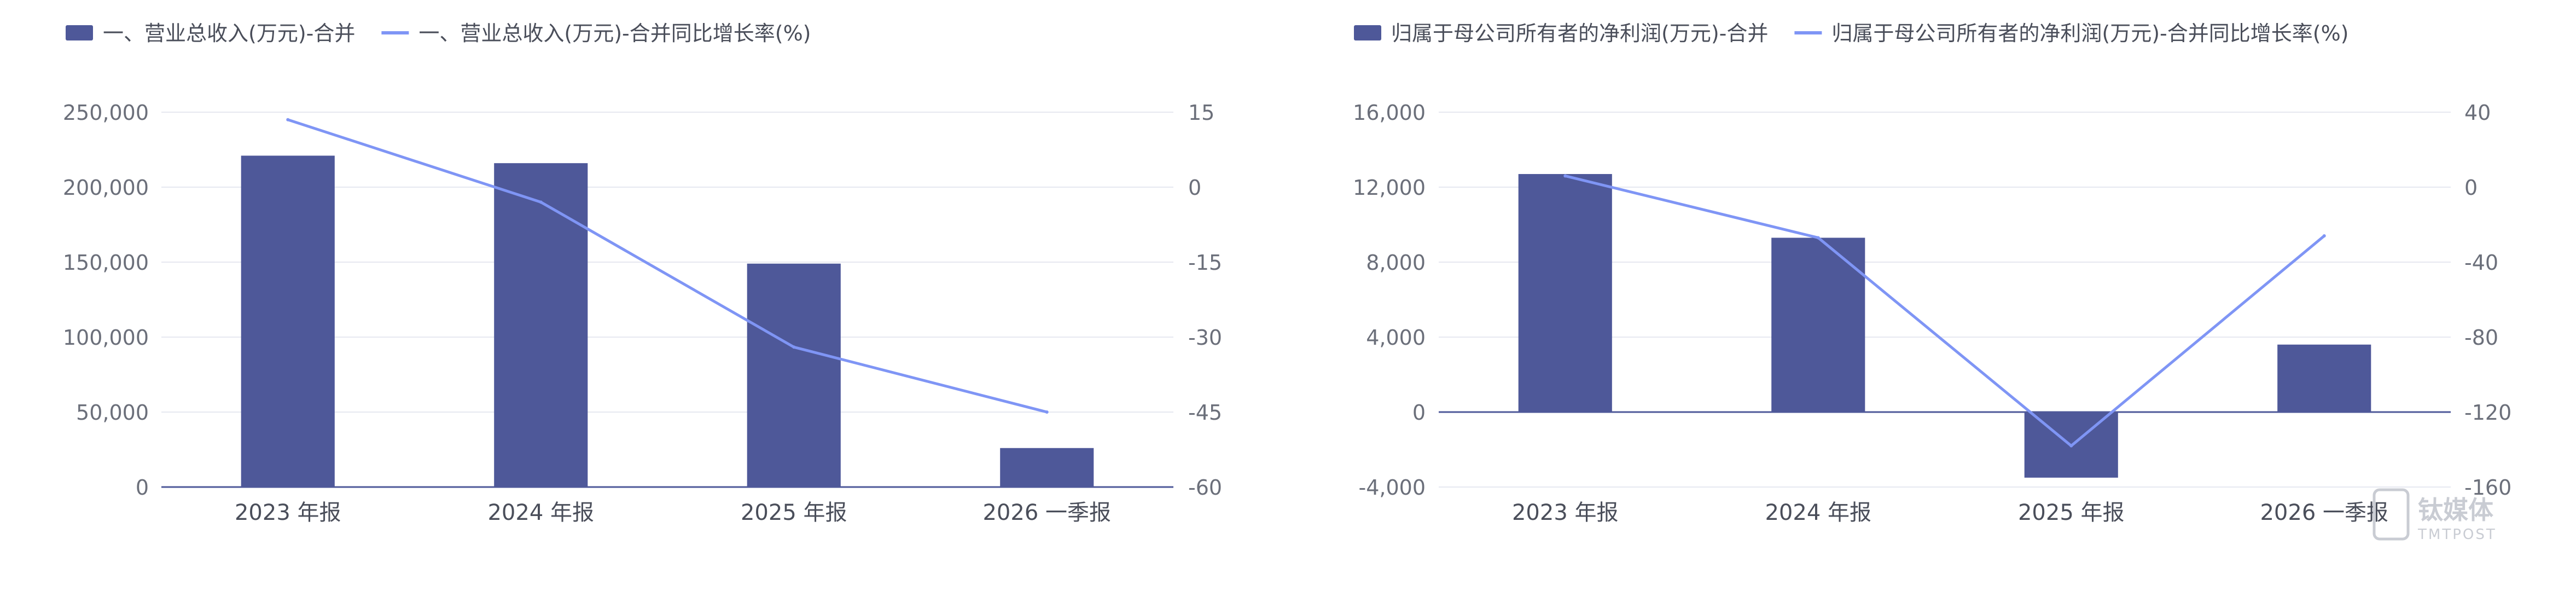 This screenshot has height=591, width=2576. I want to click on left-axis-tick-label: 16,000, so click(1389, 113).